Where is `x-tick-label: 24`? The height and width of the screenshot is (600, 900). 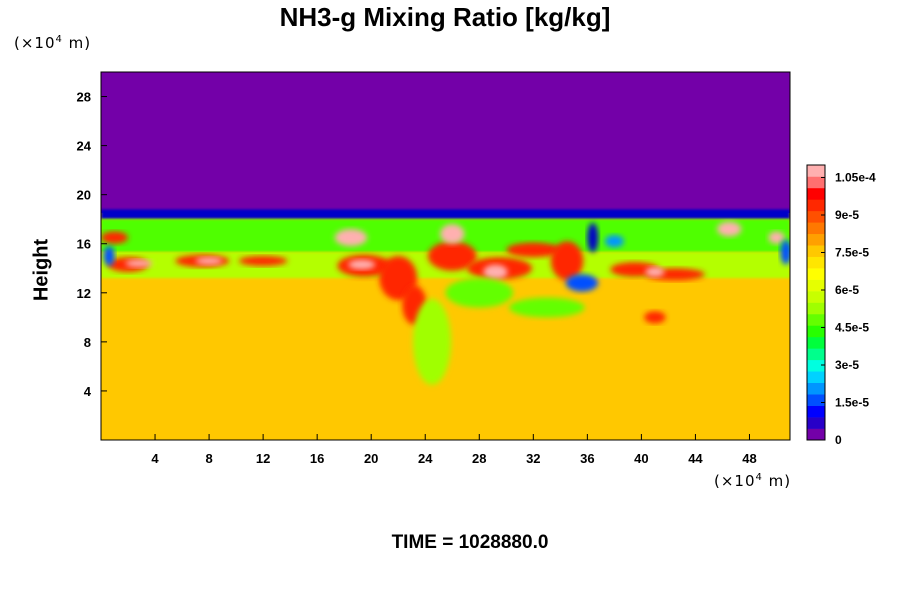
x-tick-label: 24 is located at coordinates (425, 458).